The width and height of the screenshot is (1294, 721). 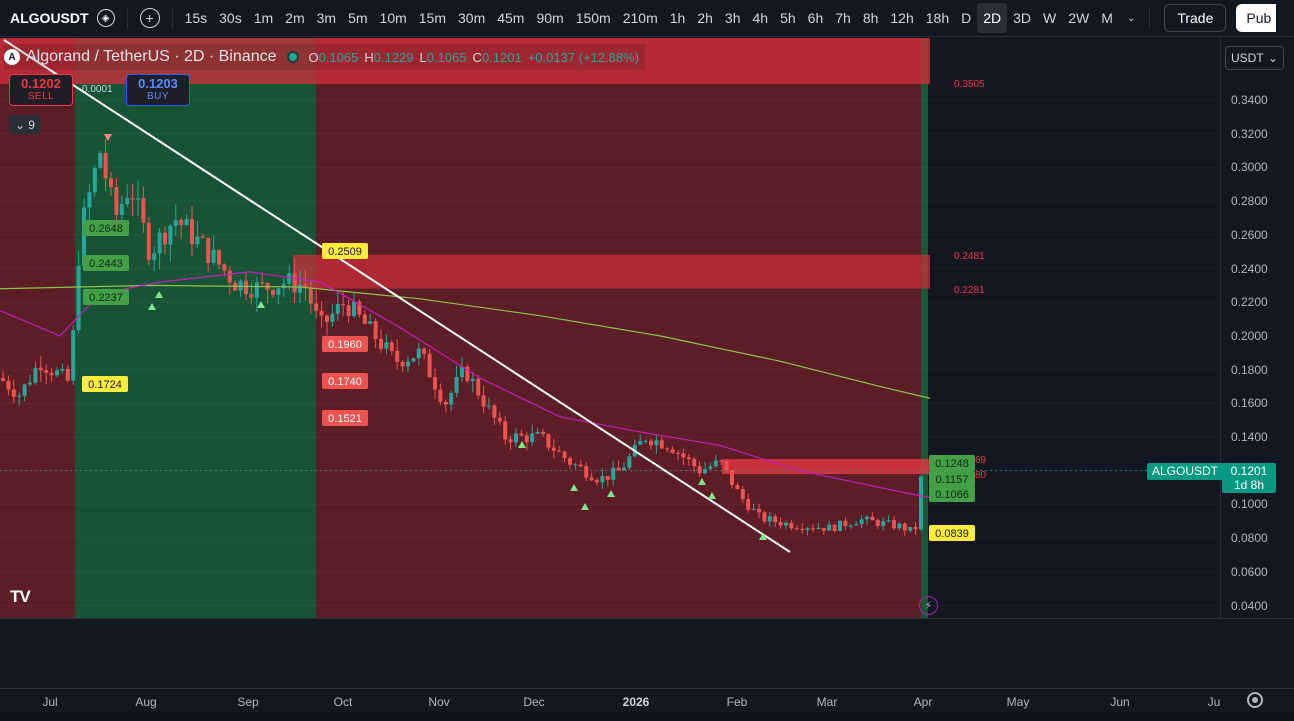 I want to click on interval-6h: 6h, so click(x=815, y=18).